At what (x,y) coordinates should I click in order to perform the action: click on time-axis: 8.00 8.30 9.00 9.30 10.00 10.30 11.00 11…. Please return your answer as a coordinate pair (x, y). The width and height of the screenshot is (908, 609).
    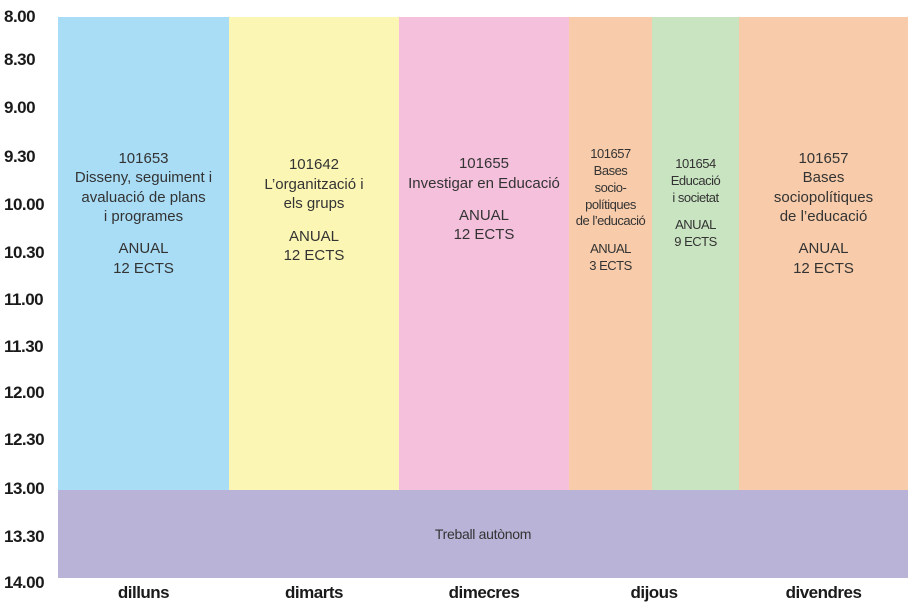
    Looking at the image, I should click on (29, 304).